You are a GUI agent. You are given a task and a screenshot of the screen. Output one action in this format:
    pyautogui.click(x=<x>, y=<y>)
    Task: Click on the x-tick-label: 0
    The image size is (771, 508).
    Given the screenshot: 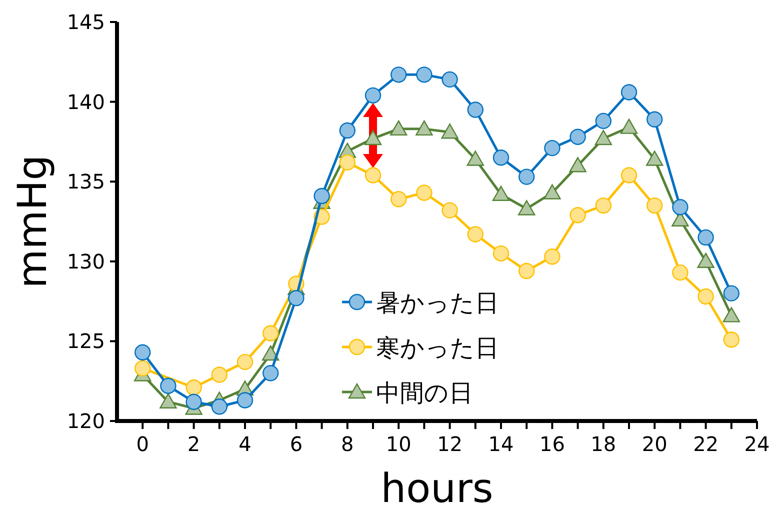 What is the action you would take?
    pyautogui.click(x=142, y=444)
    